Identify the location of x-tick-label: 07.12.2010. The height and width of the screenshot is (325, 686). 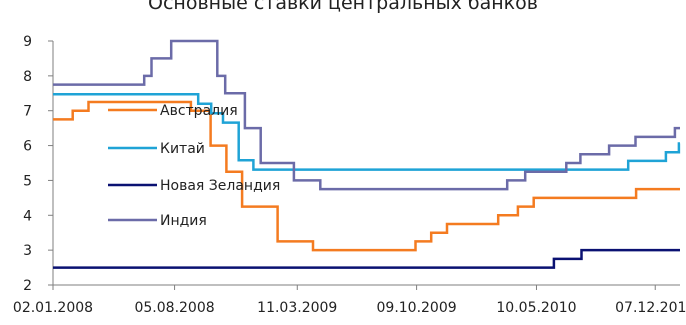
(650, 308).